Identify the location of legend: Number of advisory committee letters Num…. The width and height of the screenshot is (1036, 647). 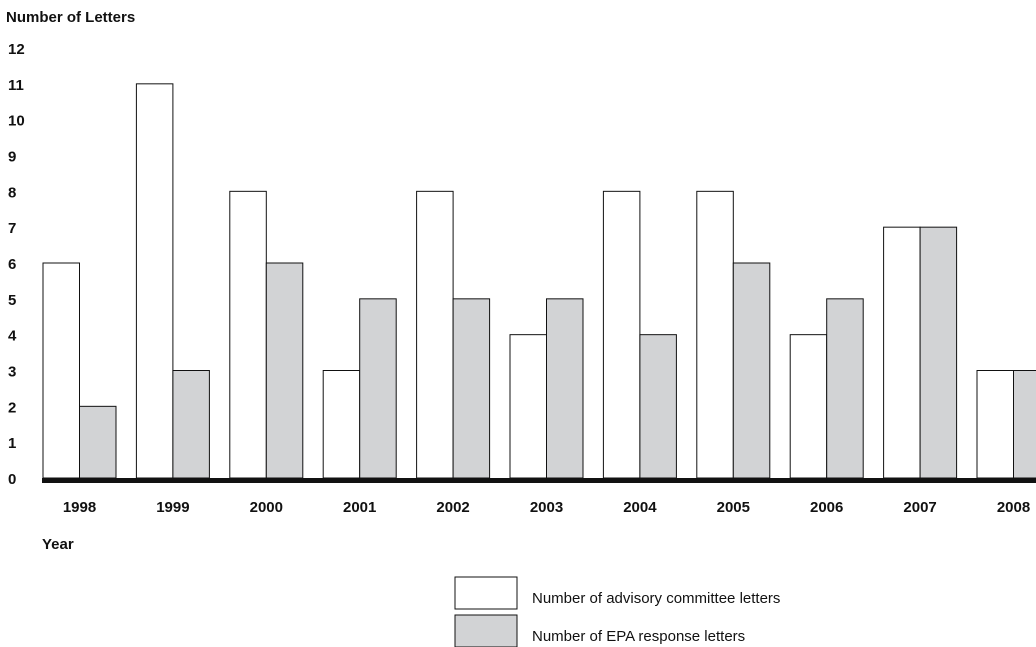
(617, 611).